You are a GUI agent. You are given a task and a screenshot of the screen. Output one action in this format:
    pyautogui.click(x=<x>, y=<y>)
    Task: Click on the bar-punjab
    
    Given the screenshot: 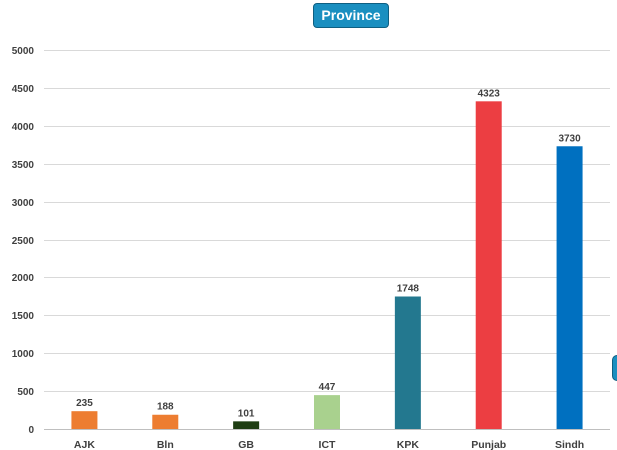 What is the action you would take?
    pyautogui.click(x=488, y=265)
    